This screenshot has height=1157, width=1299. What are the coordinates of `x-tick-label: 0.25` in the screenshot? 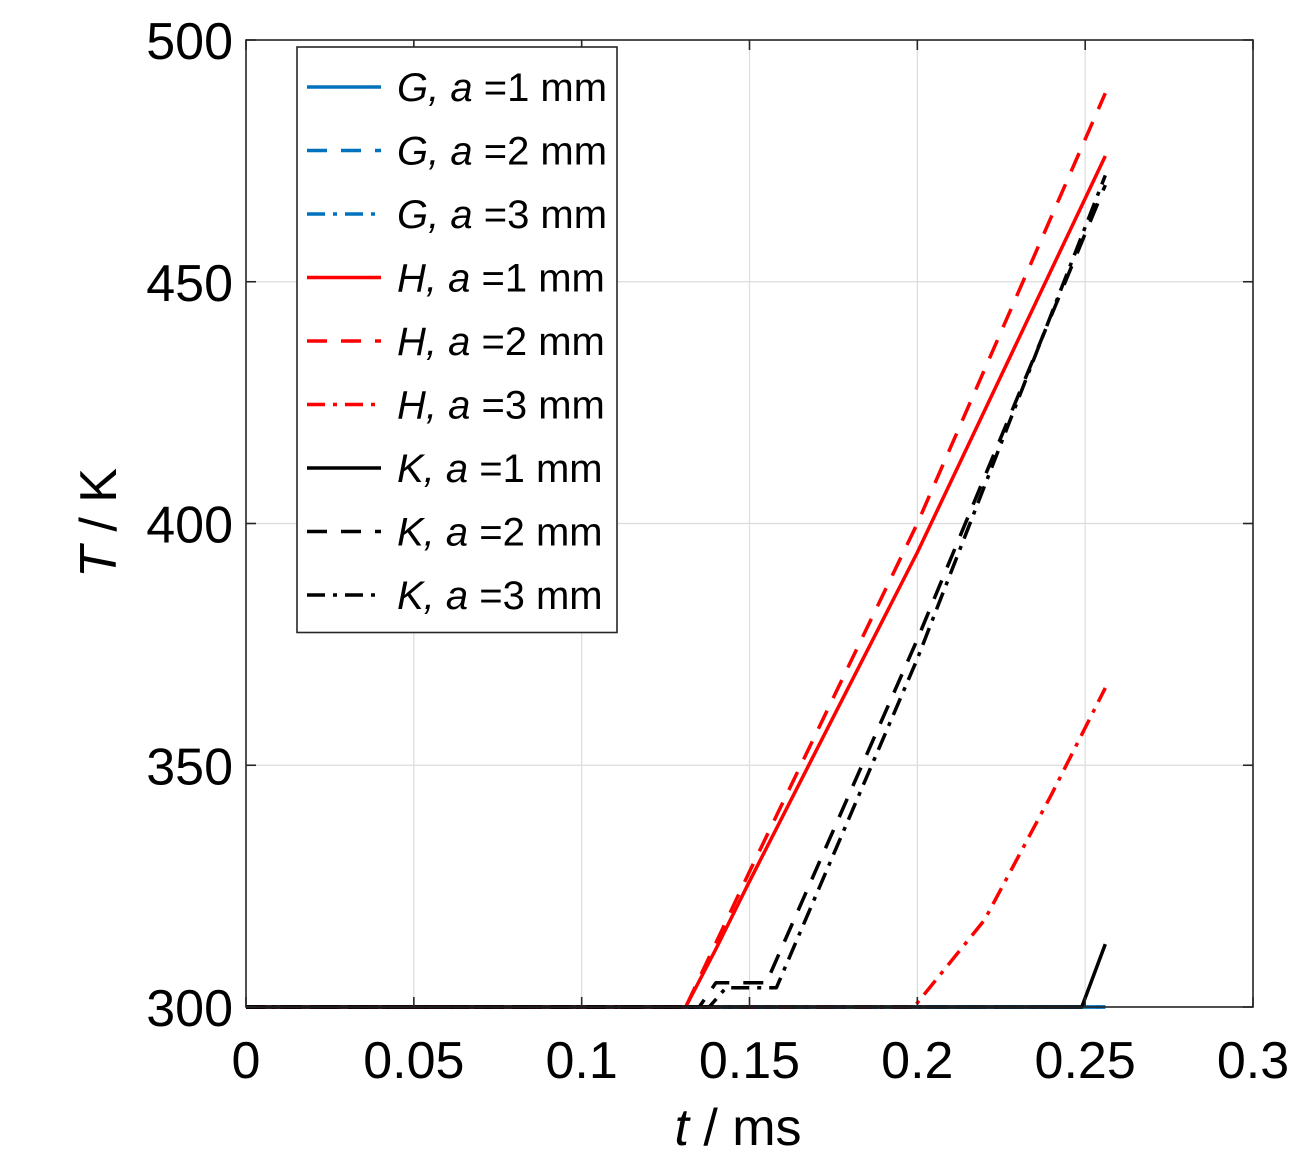 It's located at (1085, 1061).